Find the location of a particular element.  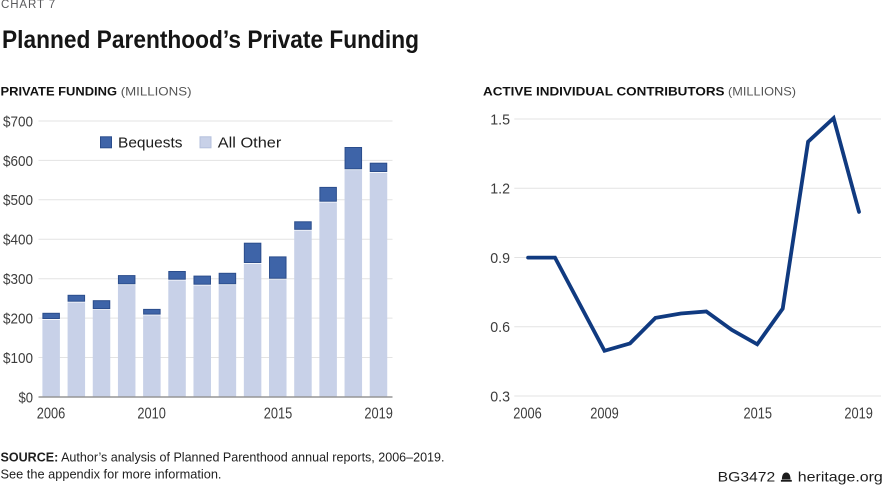

svg-text: 0.9 is located at coordinates (500, 258).